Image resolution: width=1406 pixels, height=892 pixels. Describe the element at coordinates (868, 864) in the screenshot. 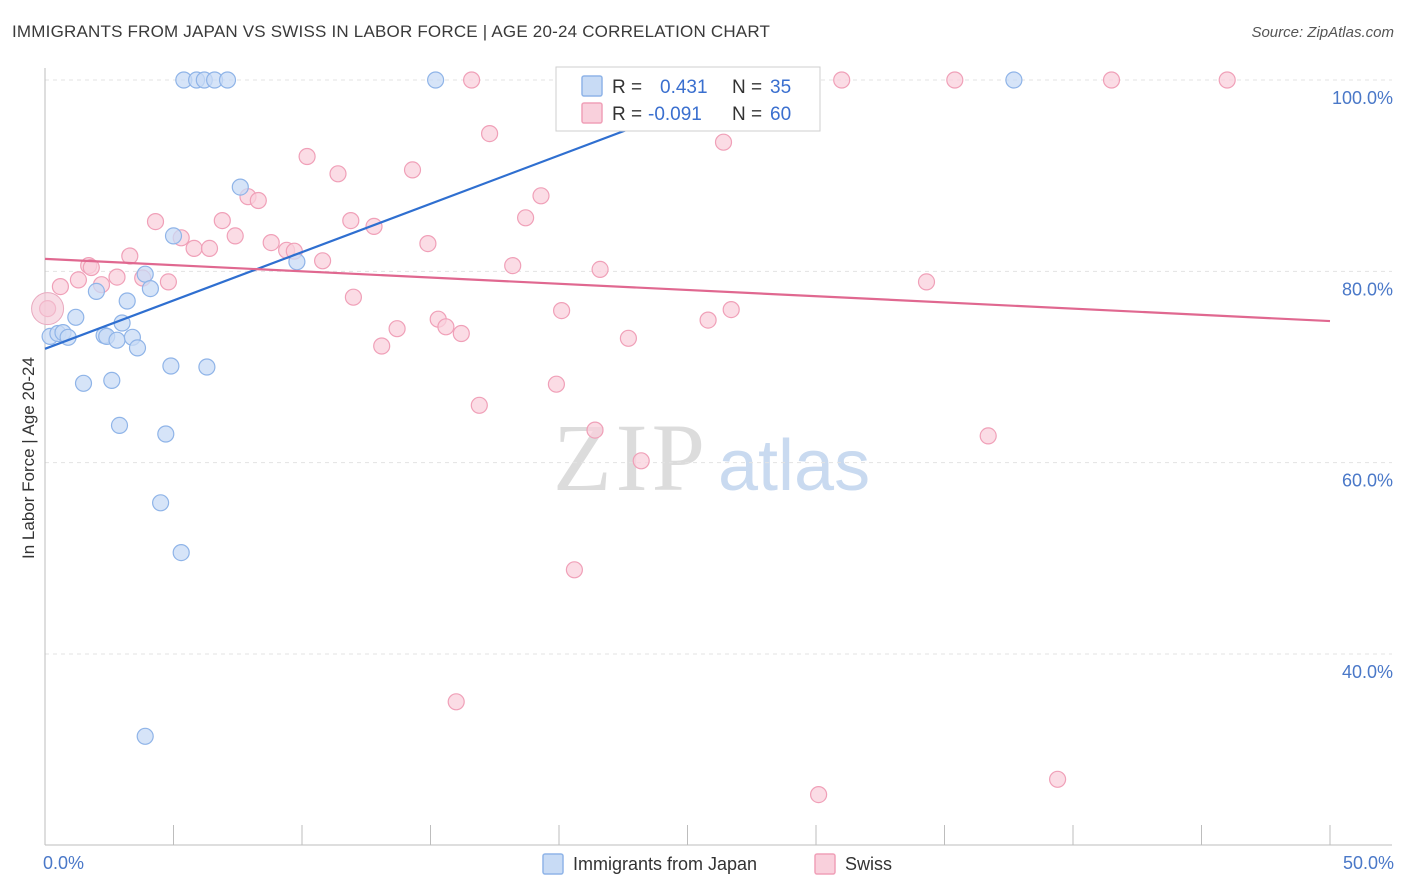

I see `bottom-legend-swiss-label: Swiss` at that location.